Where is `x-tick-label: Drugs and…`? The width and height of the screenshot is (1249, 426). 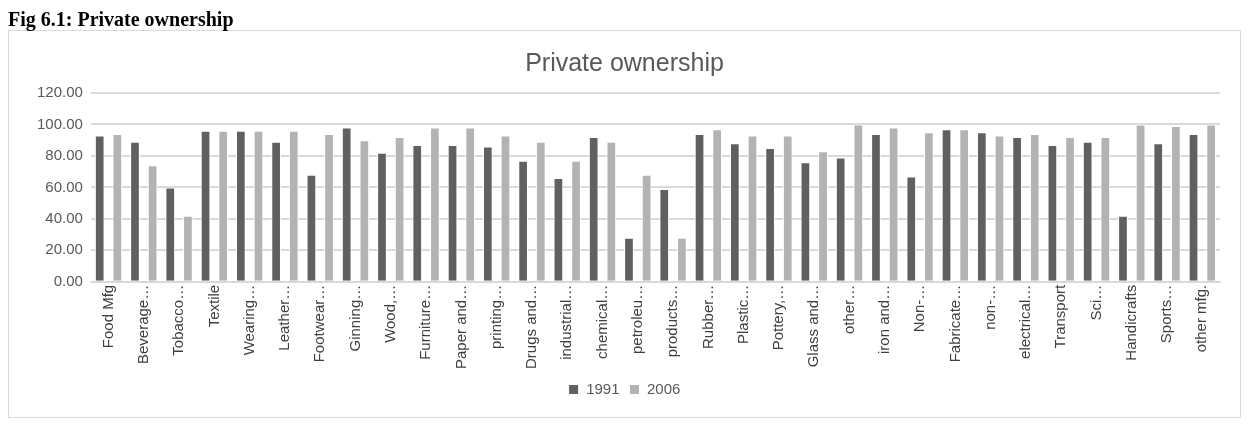
x-tick-label: Drugs and… is located at coordinates (531, 326).